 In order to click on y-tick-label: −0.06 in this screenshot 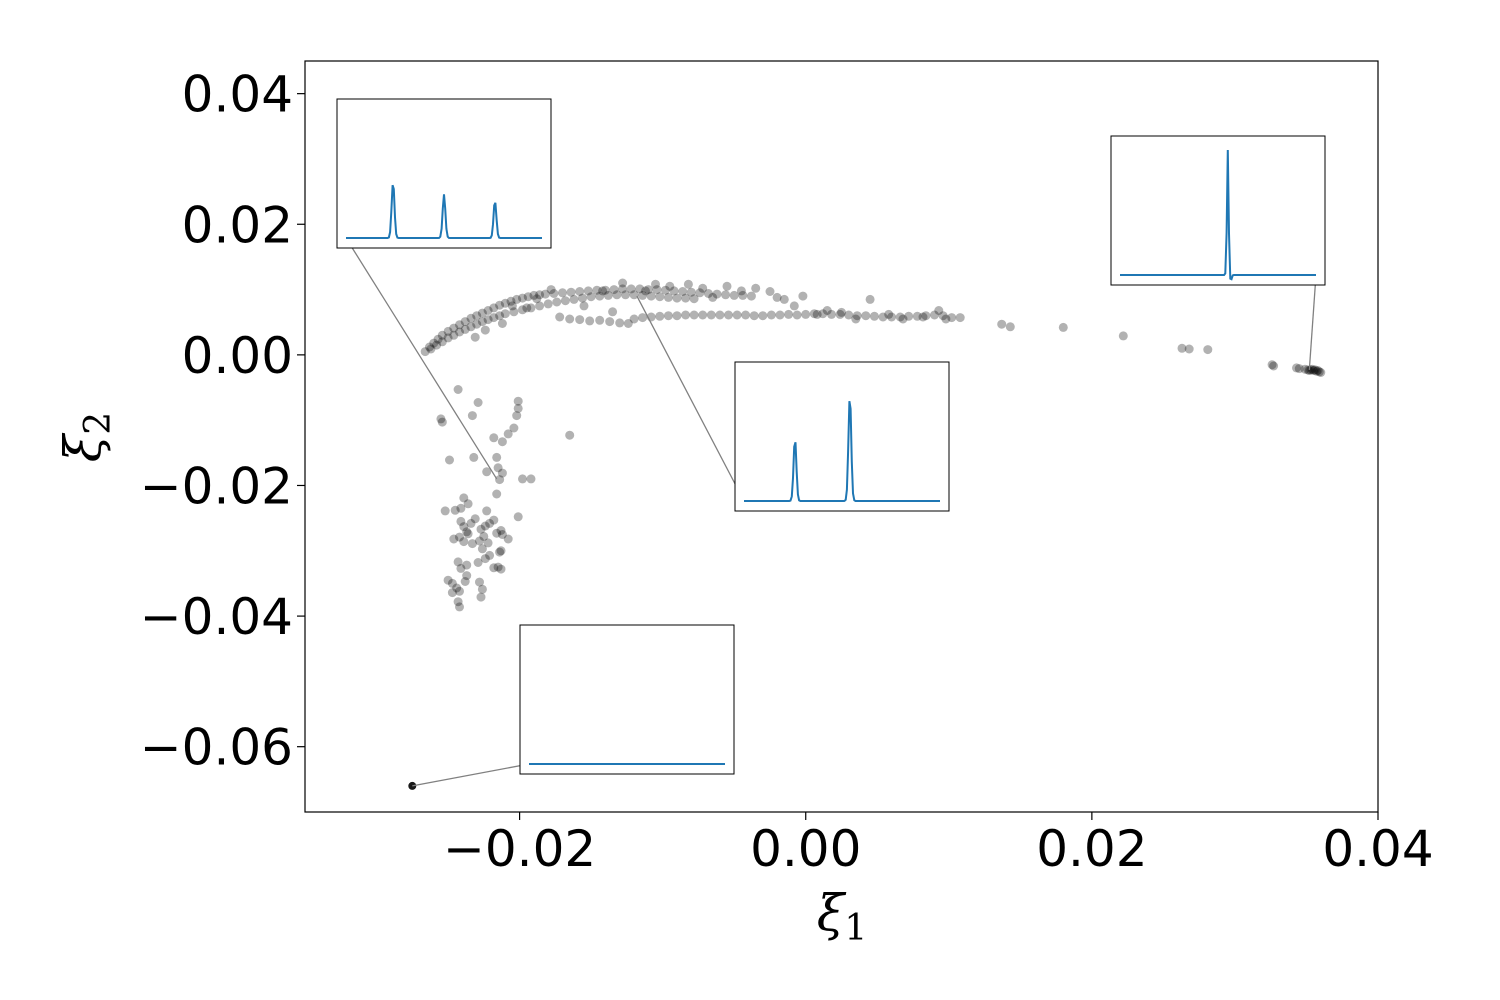, I will do `click(216, 748)`.